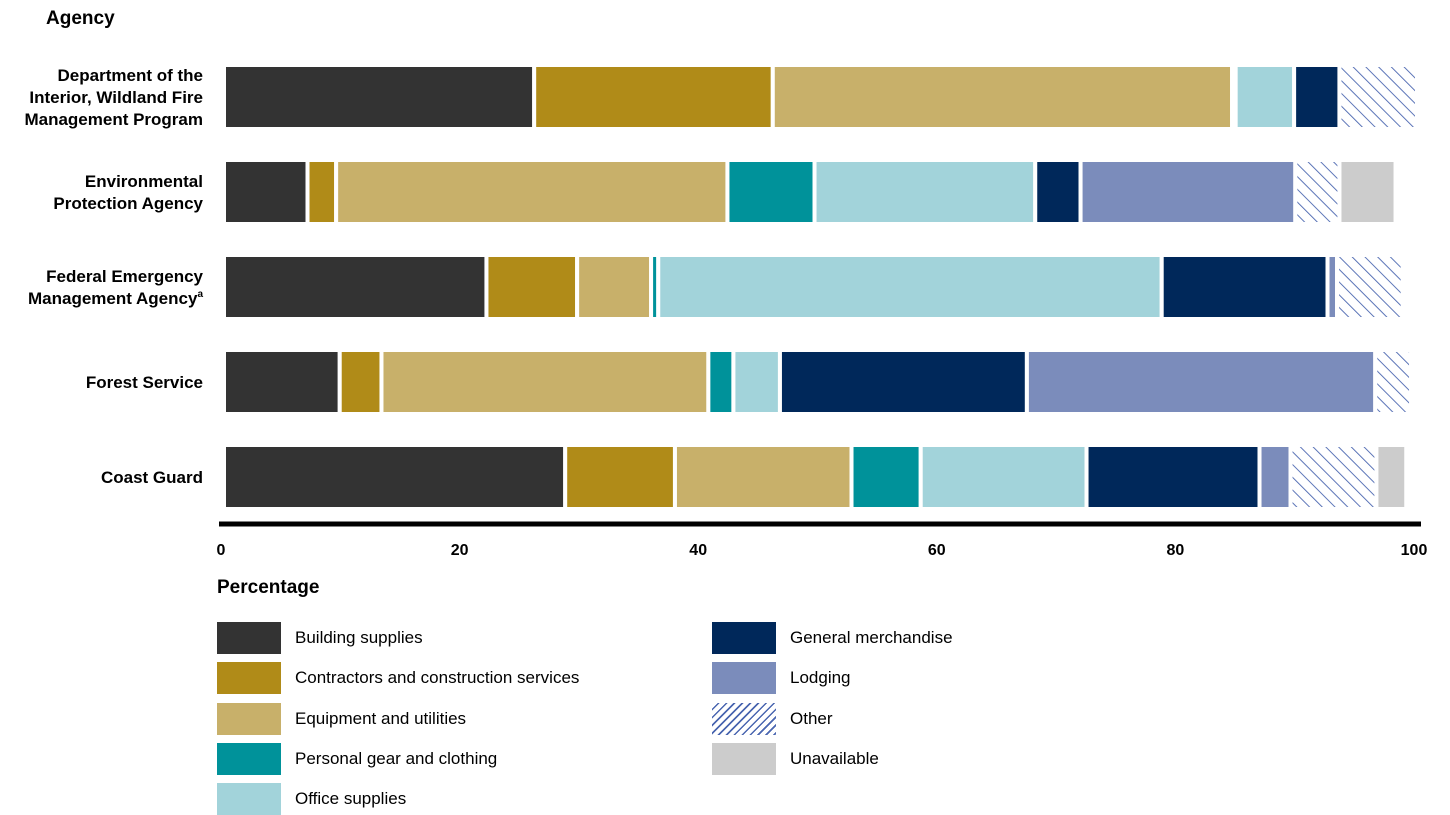 Image resolution: width=1450 pixels, height=815 pixels. What do you see at coordinates (937, 550) in the screenshot?
I see `x-tick-label: 60` at bounding box center [937, 550].